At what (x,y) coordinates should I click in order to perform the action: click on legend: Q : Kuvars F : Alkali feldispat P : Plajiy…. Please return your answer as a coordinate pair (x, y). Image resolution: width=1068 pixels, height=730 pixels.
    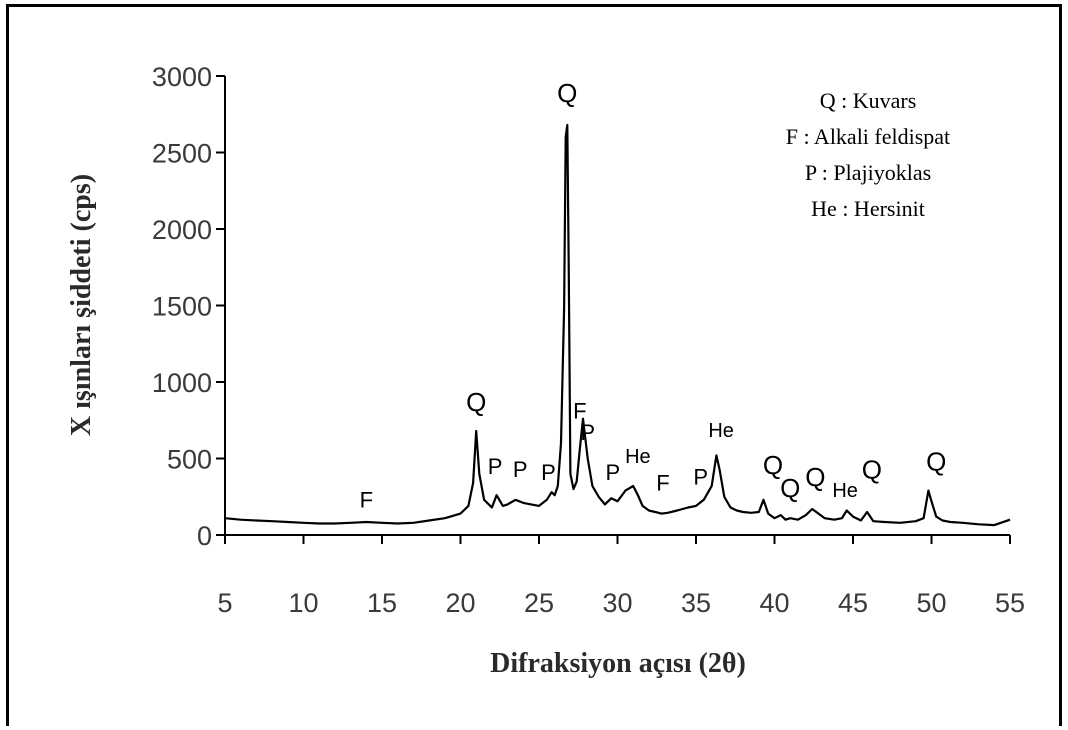
    Looking at the image, I should click on (868, 154).